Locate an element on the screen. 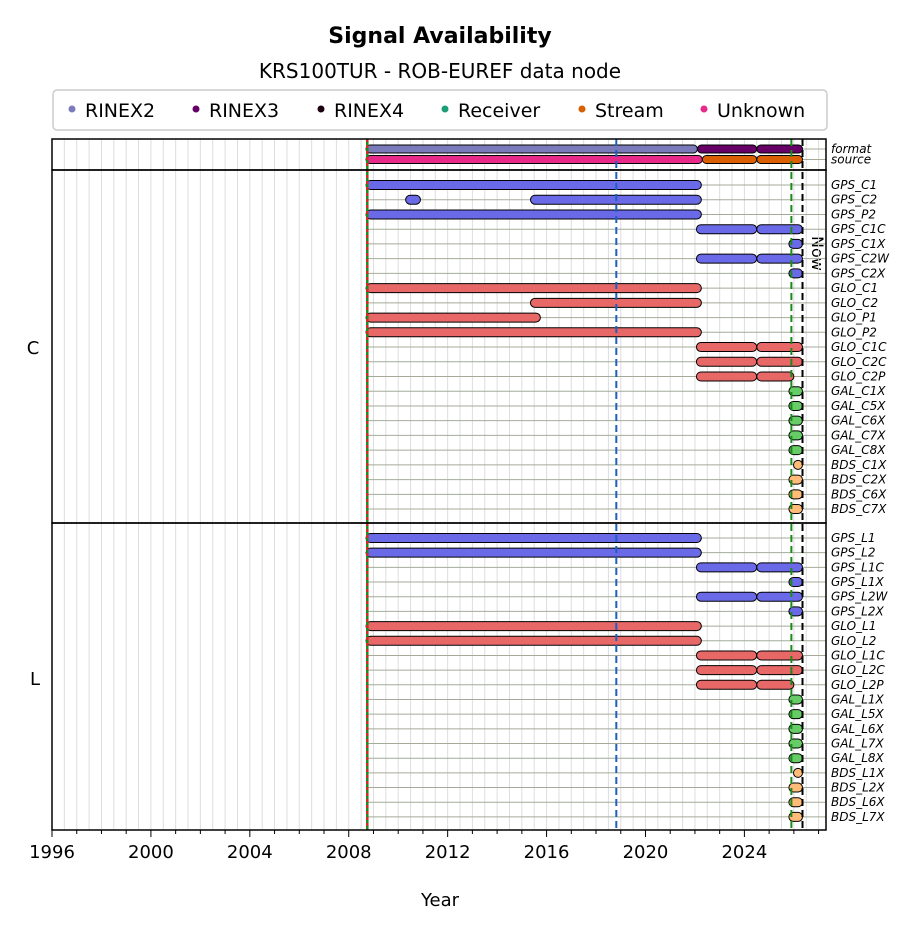  row-label: format is located at coordinates (852, 149).